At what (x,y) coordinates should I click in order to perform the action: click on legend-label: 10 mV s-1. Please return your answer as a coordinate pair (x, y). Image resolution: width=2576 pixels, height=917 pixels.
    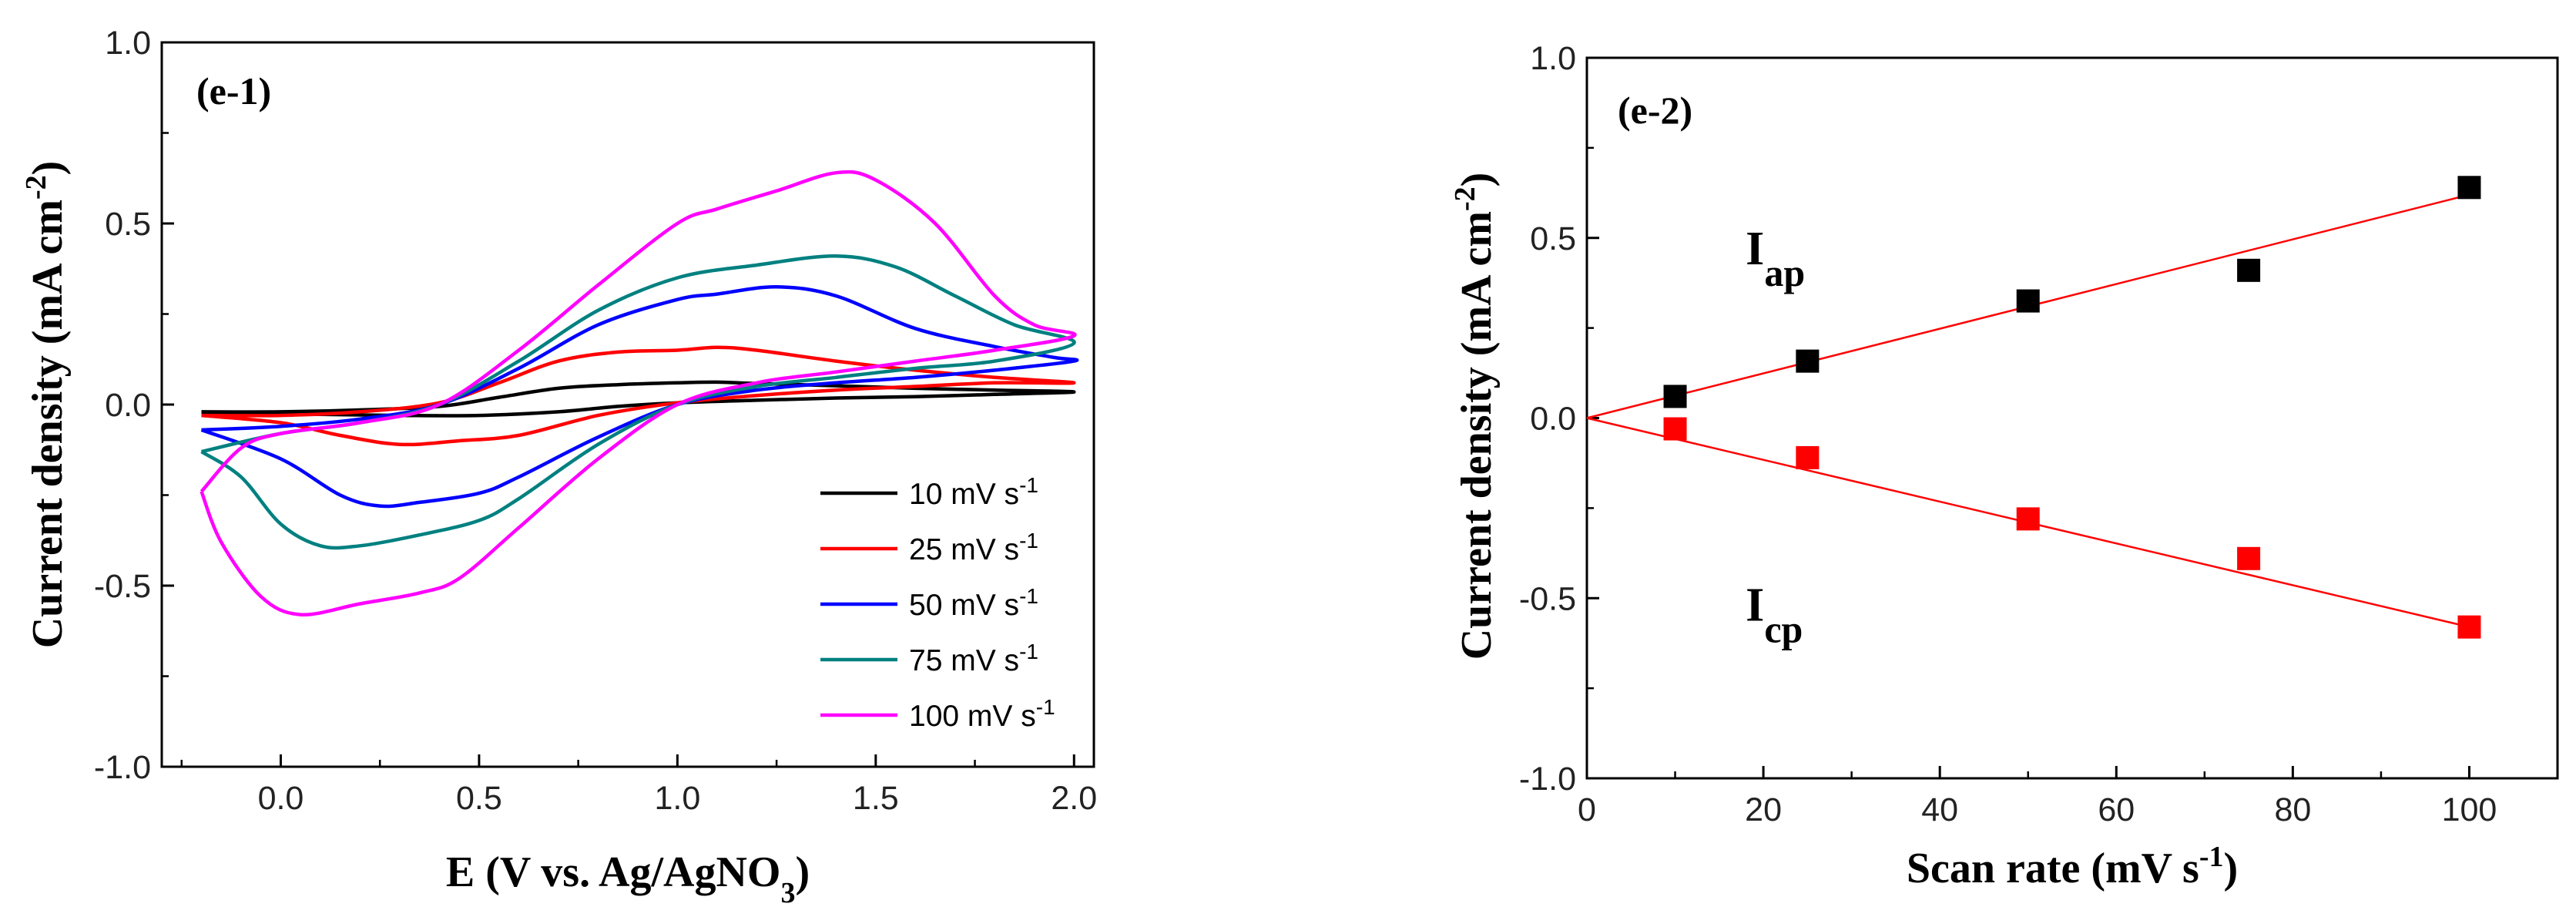
    Looking at the image, I should click on (973, 492).